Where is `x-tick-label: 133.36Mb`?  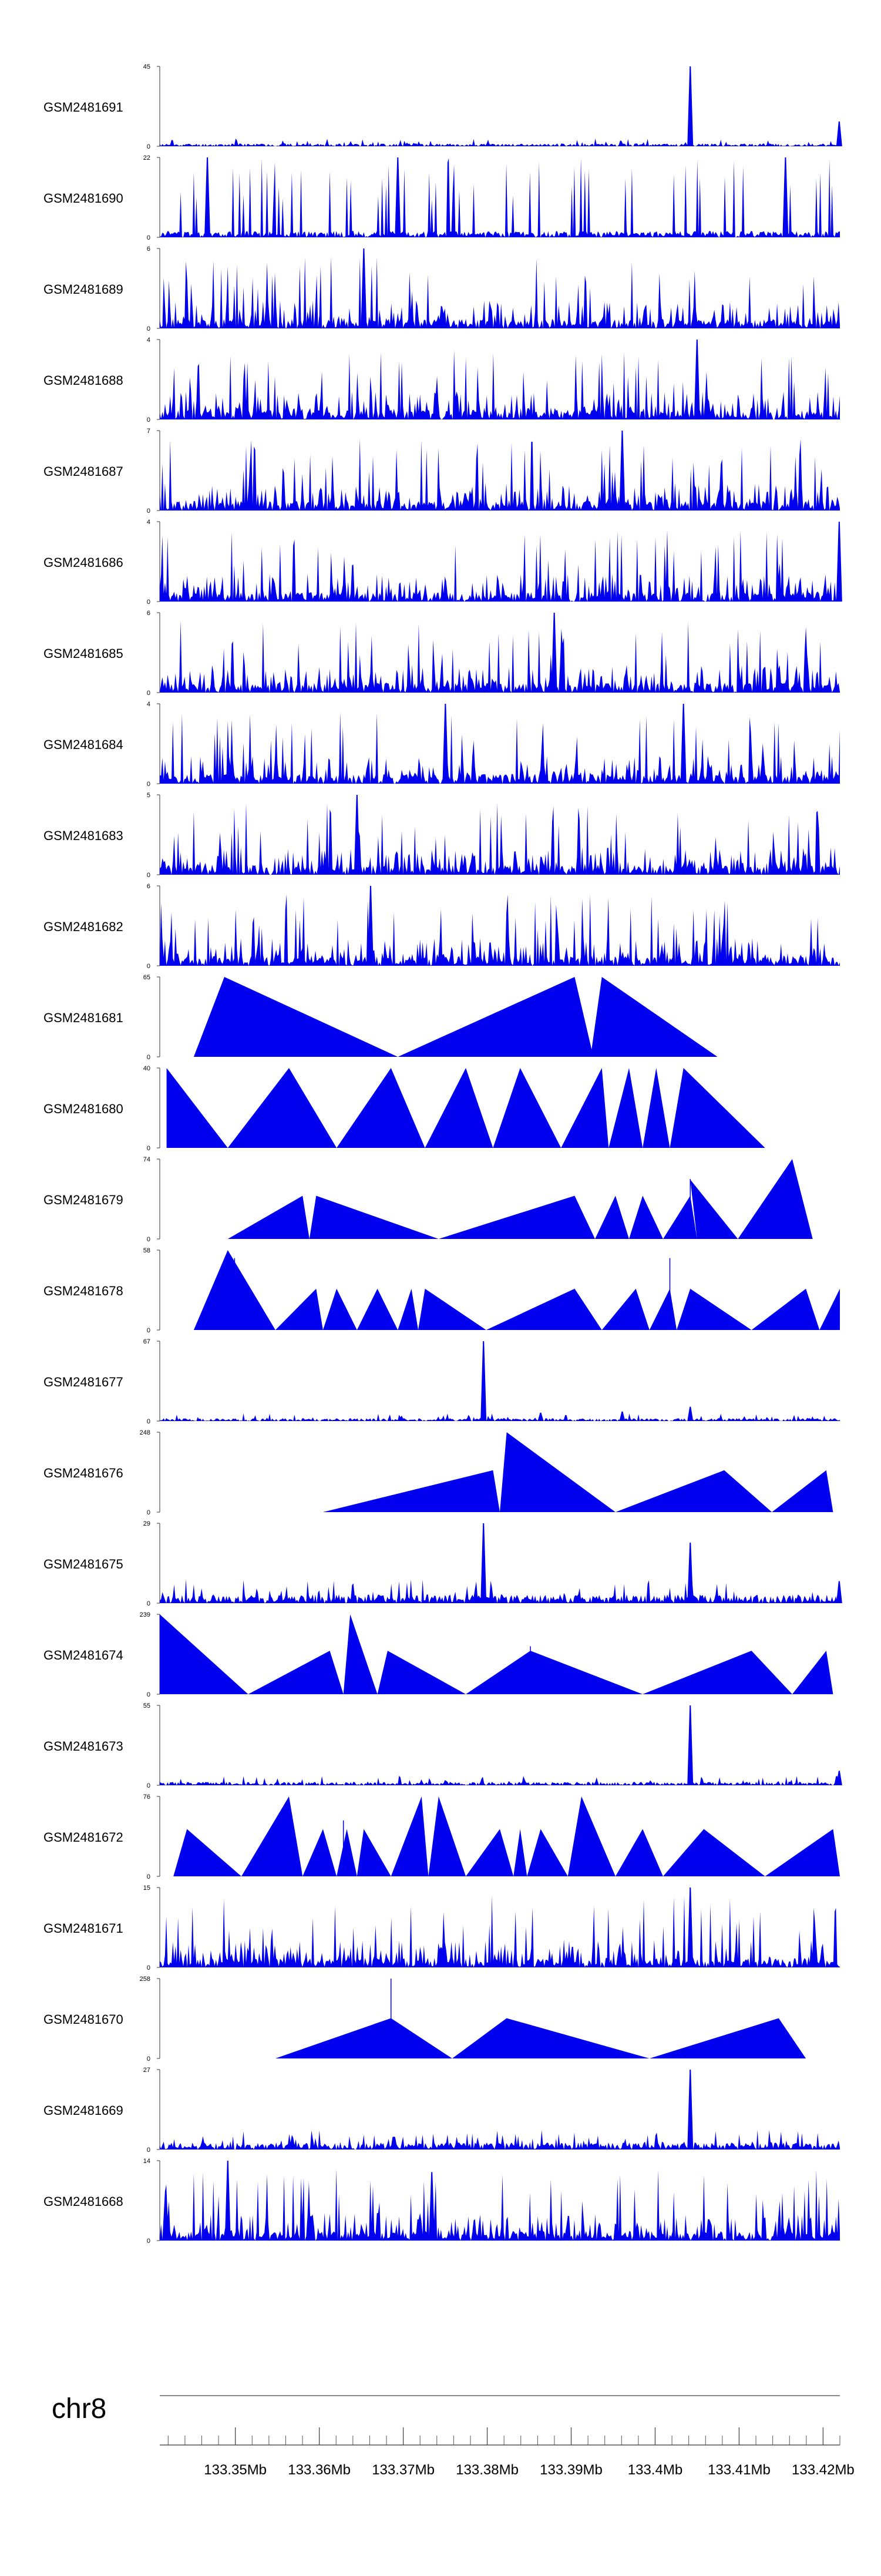
x-tick-label: 133.36Mb is located at coordinates (320, 2470).